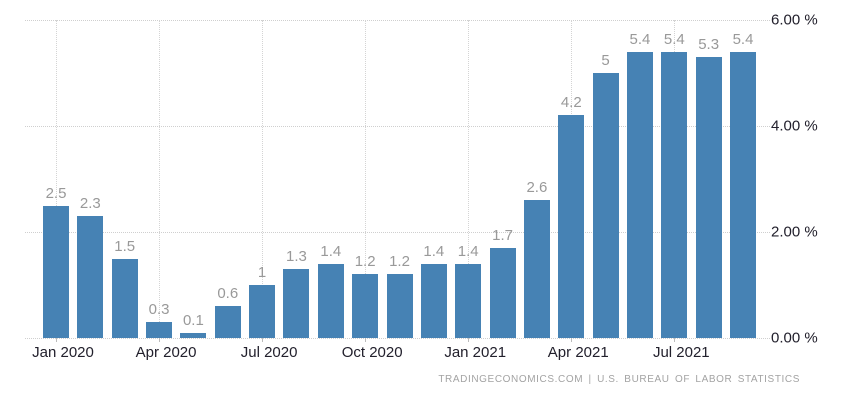  I want to click on bar-value-label: 1, so click(262, 272).